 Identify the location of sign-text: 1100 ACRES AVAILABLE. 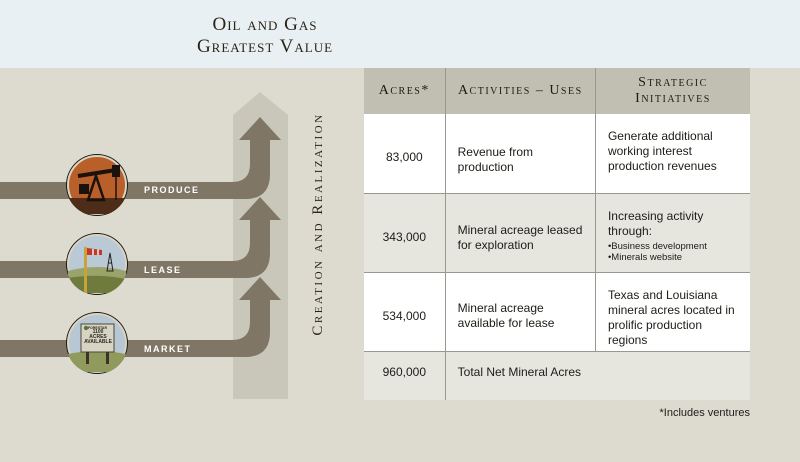
(98, 337).